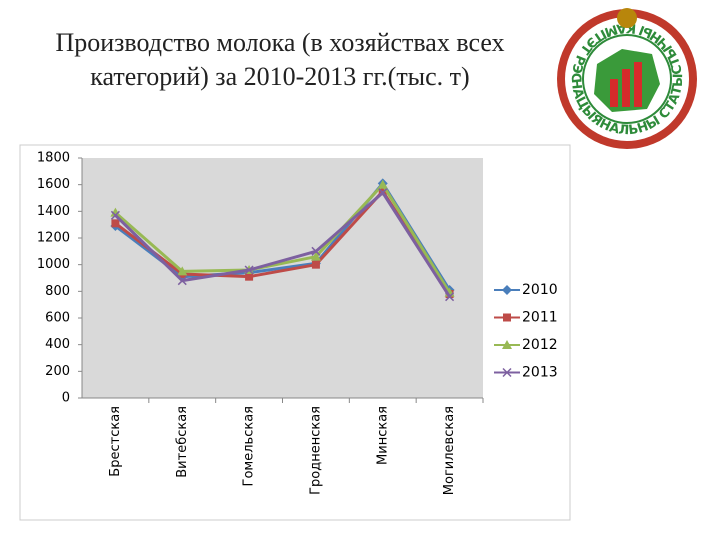 The image size is (720, 540). What do you see at coordinates (57, 344) in the screenshot?
I see `y-tick-label: 400` at bounding box center [57, 344].